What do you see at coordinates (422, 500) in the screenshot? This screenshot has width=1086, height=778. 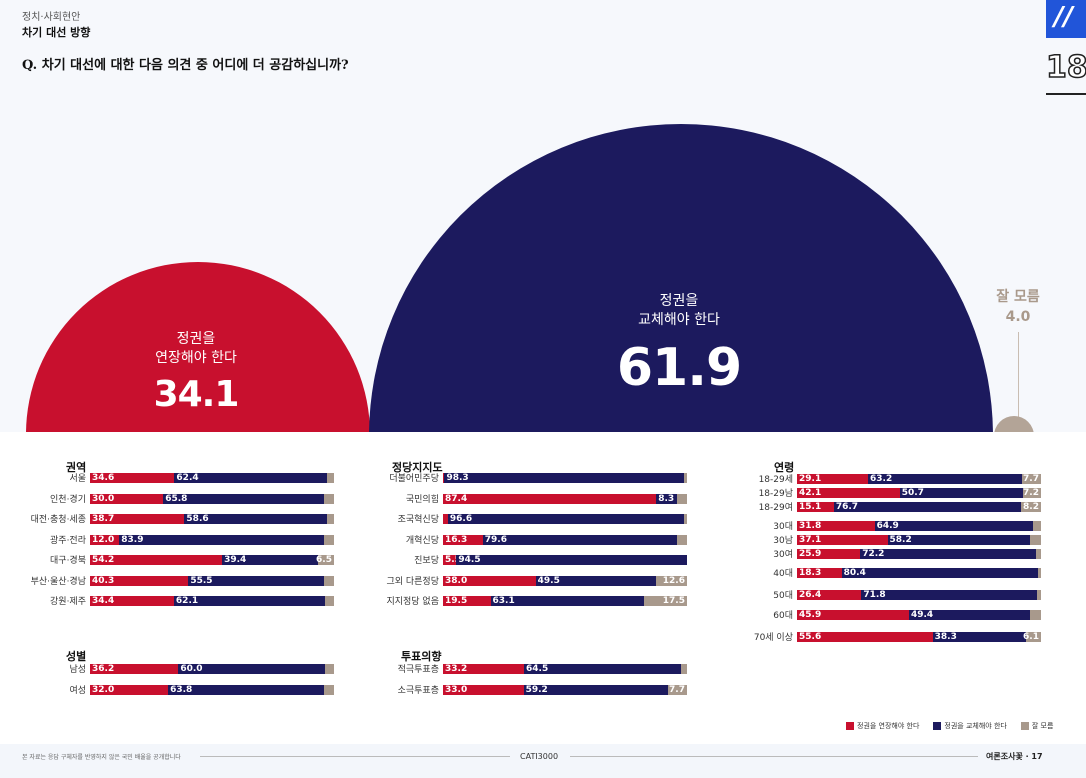 I see `bar-row-label: 국민의힘` at bounding box center [422, 500].